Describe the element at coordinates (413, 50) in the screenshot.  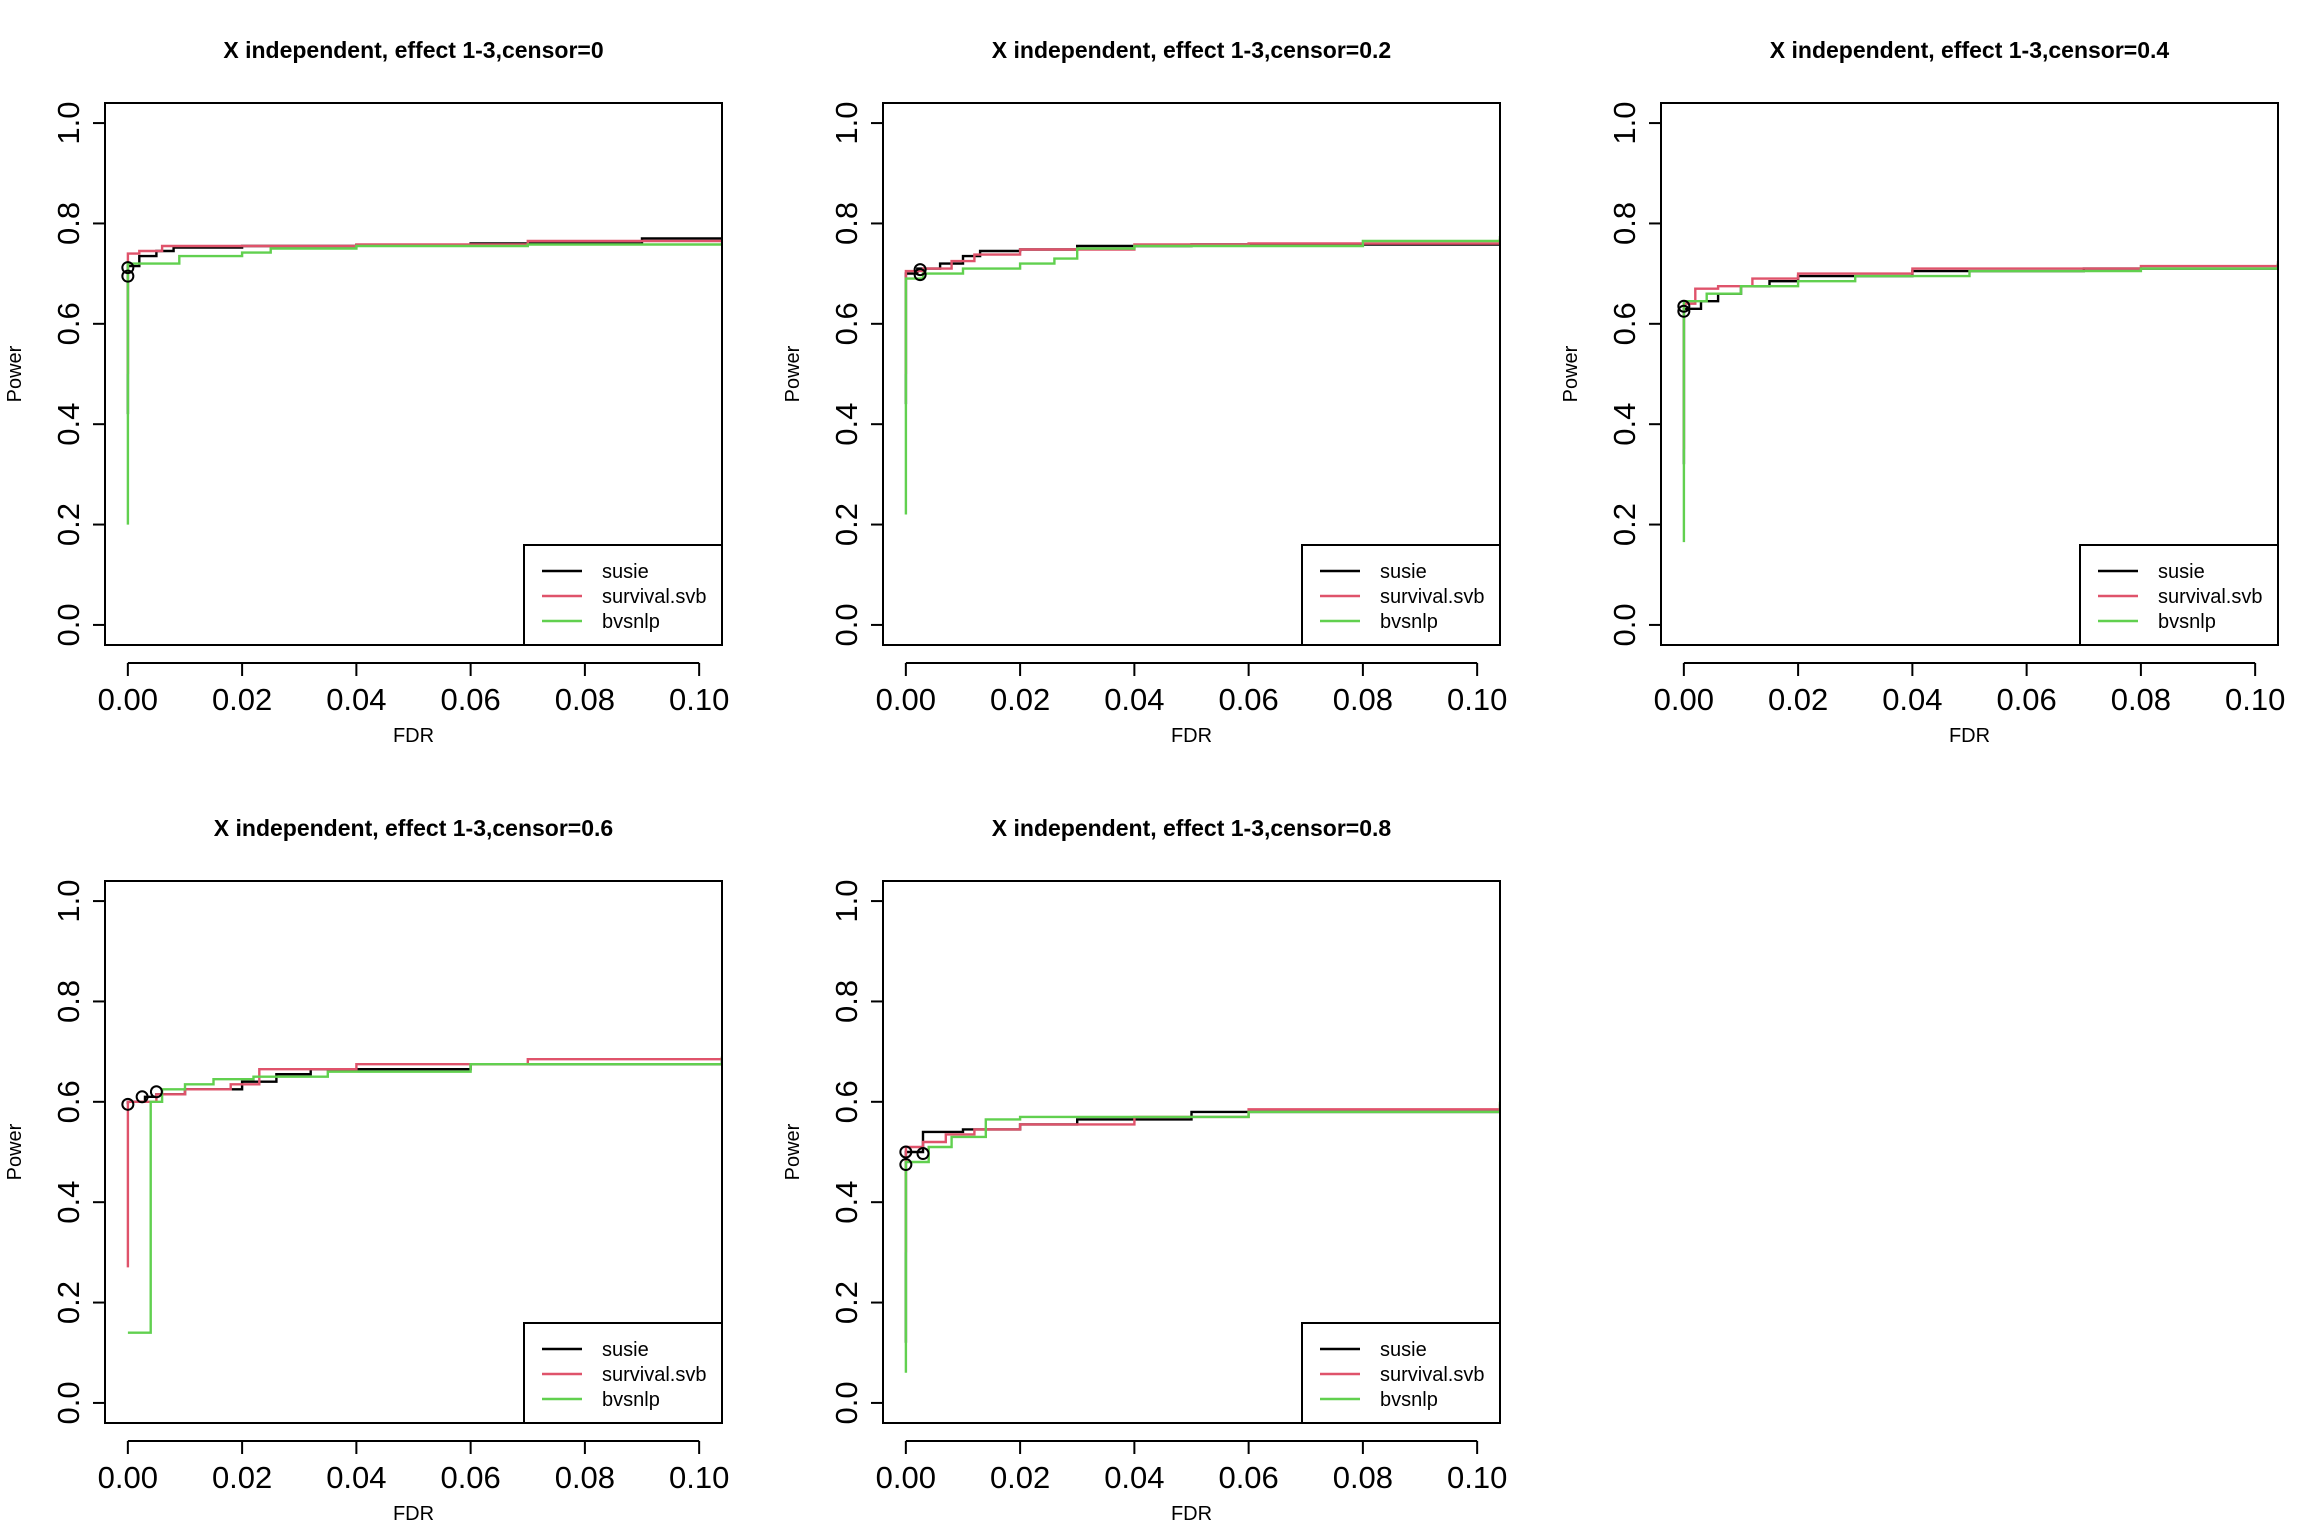
I see `chart-title: X independent, effect 1-3,censor=0` at that location.